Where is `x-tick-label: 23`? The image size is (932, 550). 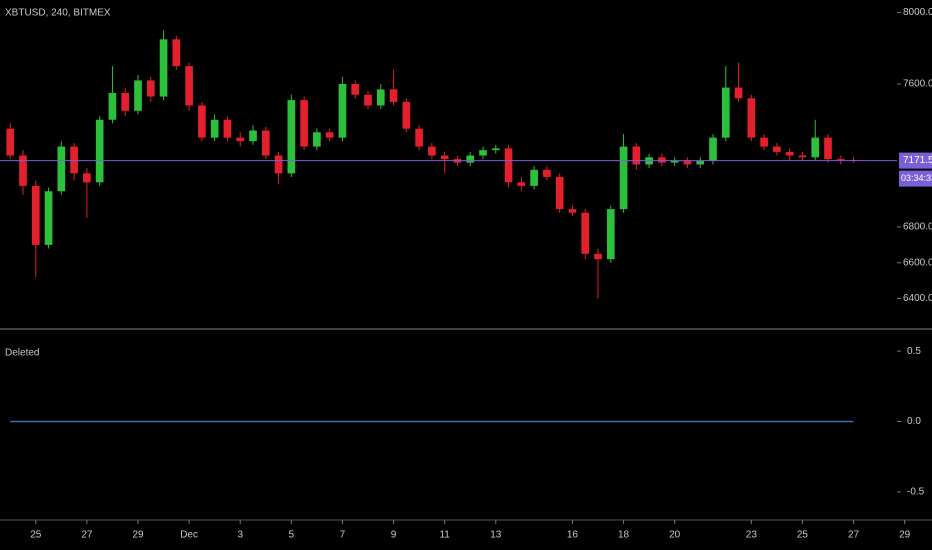 x-tick-label: 23 is located at coordinates (752, 535).